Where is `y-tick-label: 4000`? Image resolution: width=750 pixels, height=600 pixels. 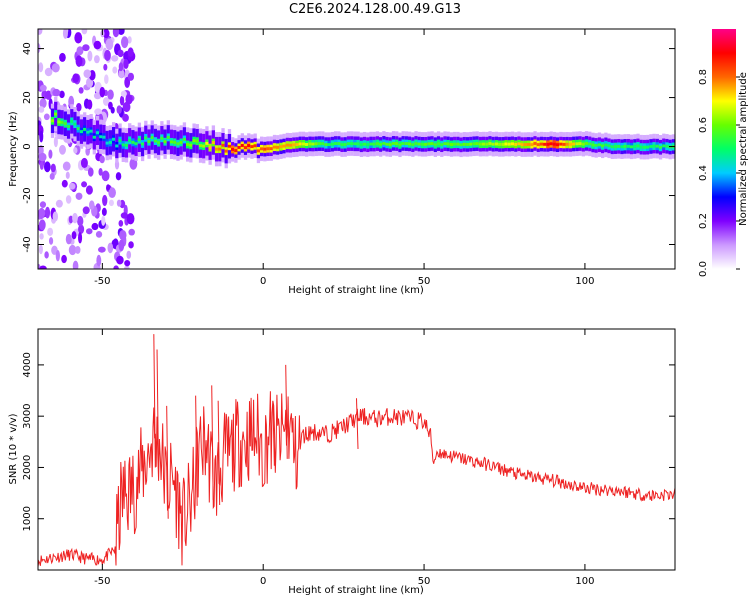 y-tick-label: 4000 is located at coordinates (27, 364).